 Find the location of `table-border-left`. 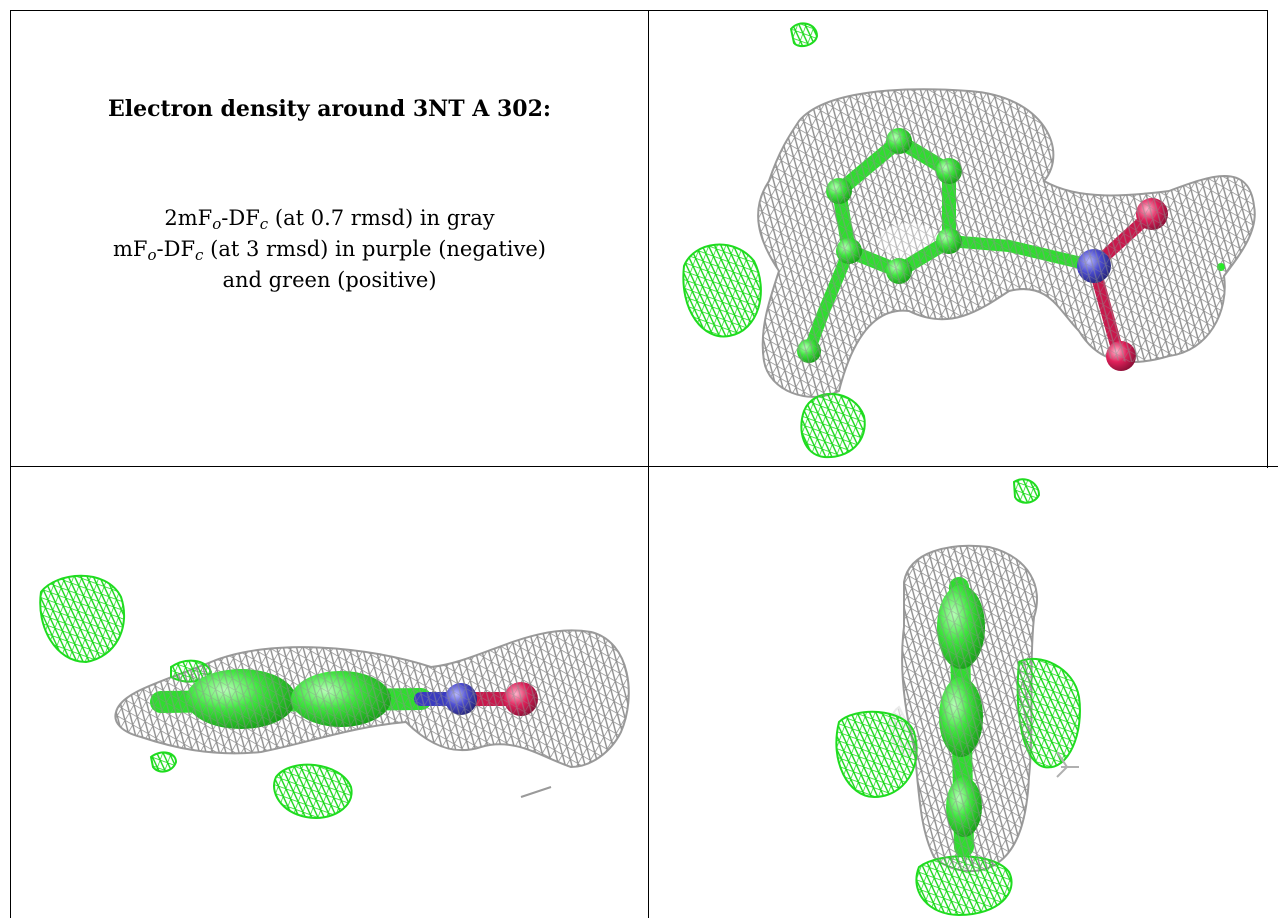

table-border-left is located at coordinates (10, 464).